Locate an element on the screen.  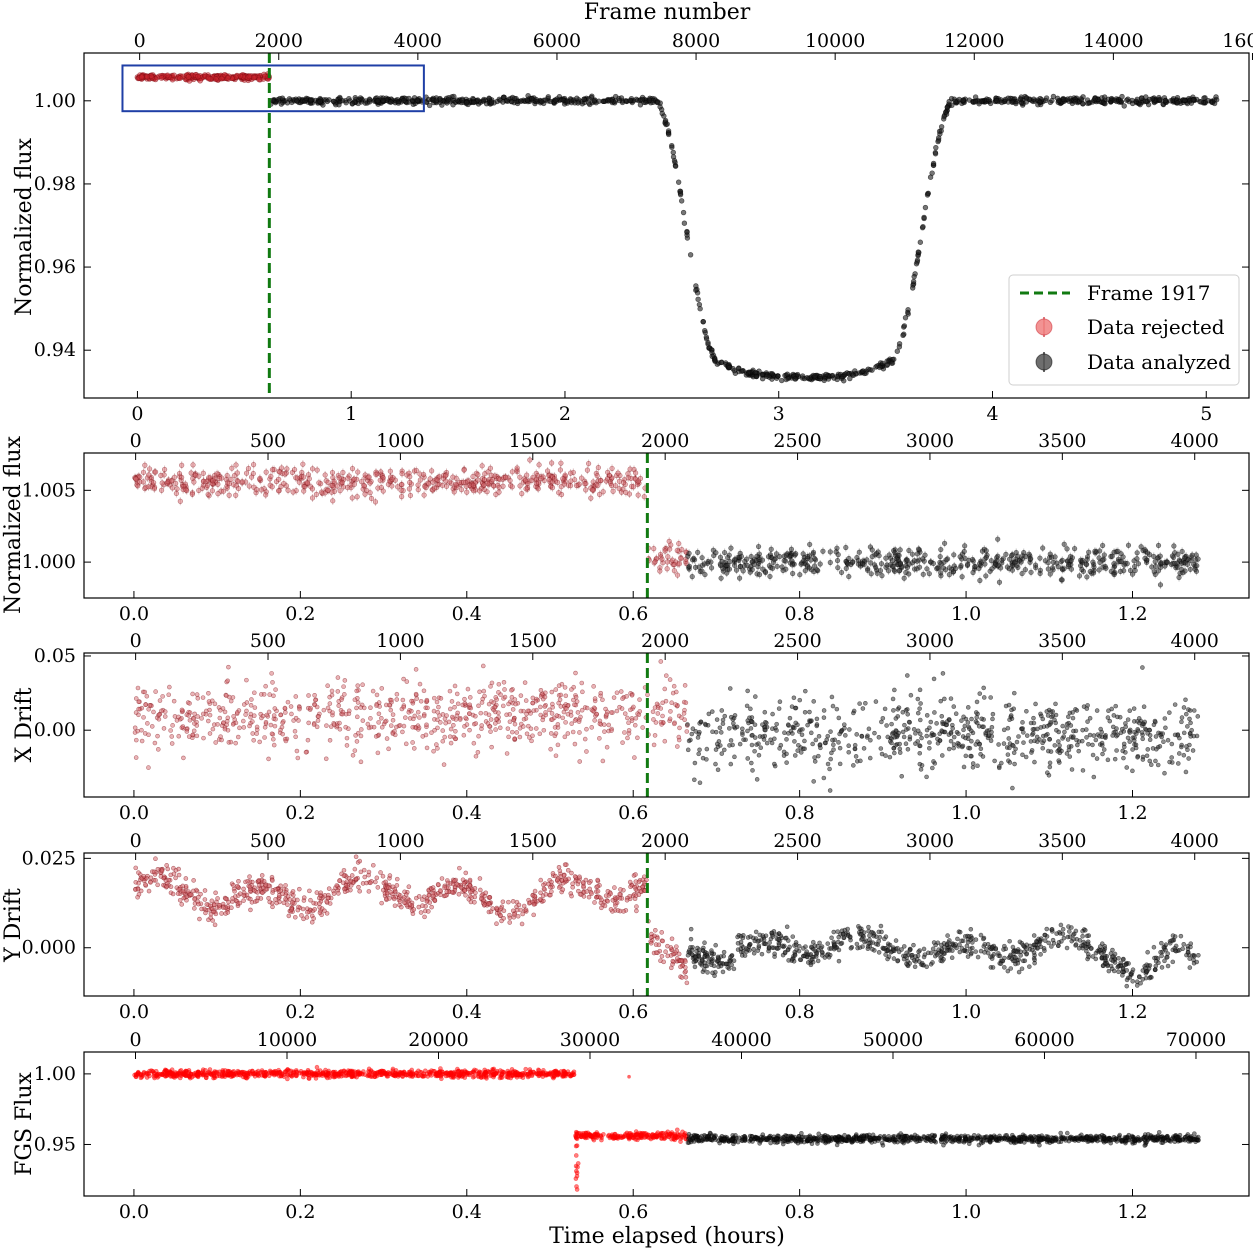
p0-bottom-tick-label: 5 is located at coordinates (1206, 414).